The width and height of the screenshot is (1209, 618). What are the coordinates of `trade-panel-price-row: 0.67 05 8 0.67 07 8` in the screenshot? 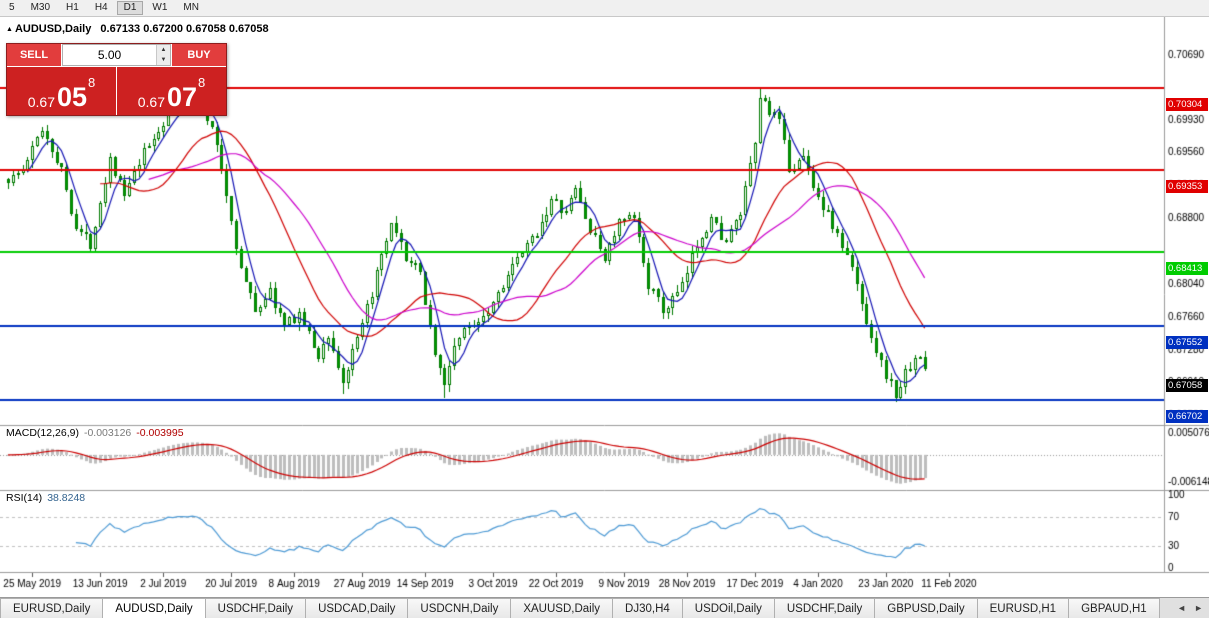 It's located at (116, 91).